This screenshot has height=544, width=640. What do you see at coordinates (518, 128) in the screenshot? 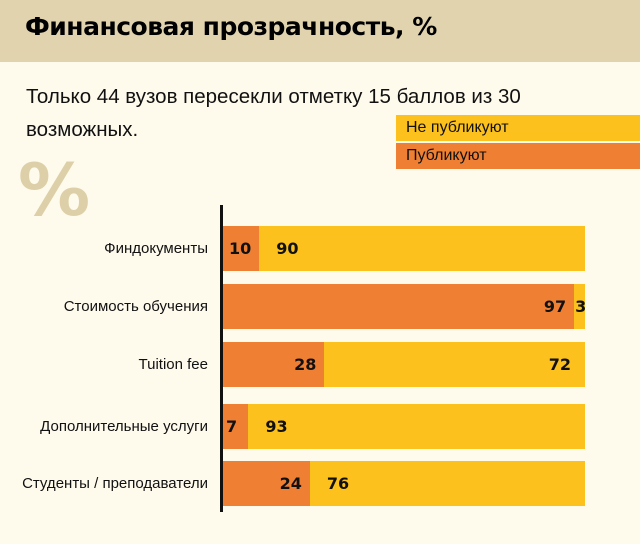
I see `legend-not-publish: Не публикуют` at bounding box center [518, 128].